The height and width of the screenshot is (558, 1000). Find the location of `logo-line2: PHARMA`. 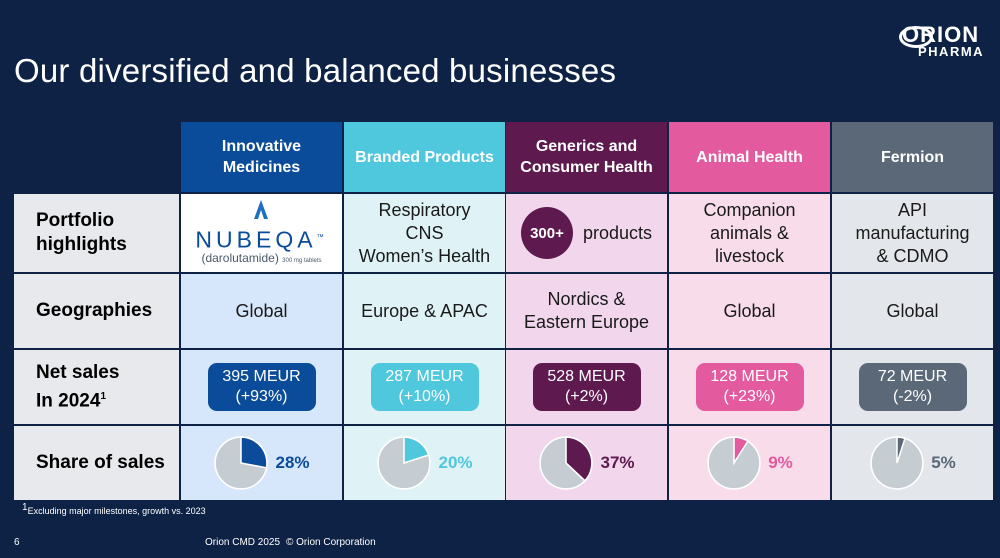

logo-line2: PHARMA is located at coordinates (951, 51).